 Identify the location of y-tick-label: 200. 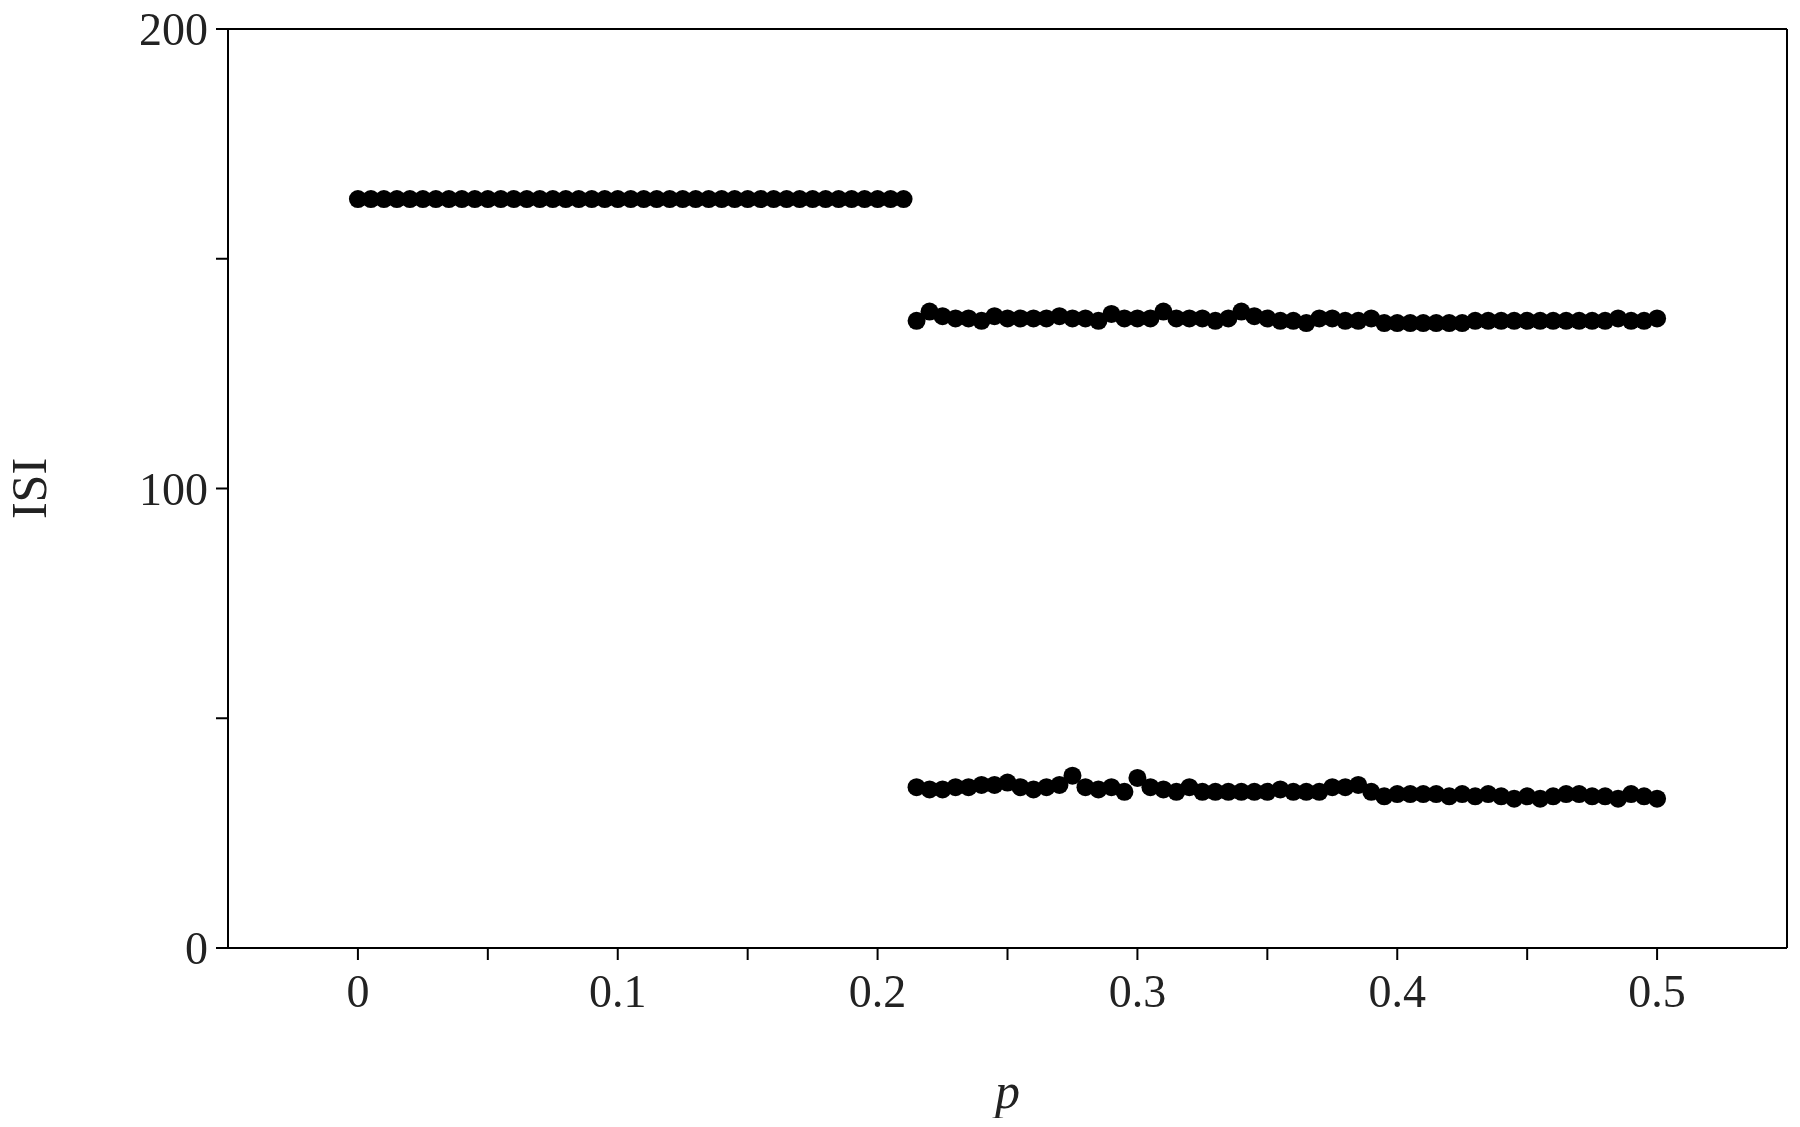
(173, 30).